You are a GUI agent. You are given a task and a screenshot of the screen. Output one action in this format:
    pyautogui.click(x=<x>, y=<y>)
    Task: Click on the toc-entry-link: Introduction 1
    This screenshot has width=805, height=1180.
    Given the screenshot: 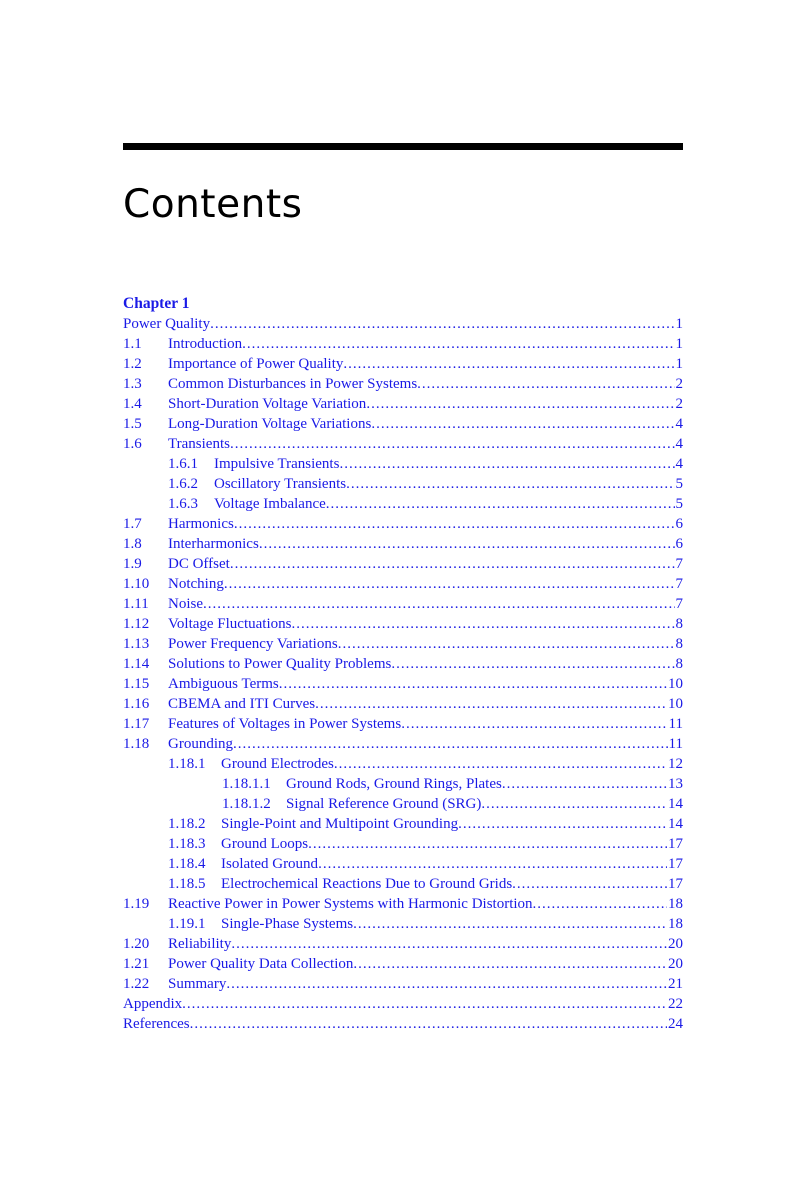 What is the action you would take?
    pyautogui.click(x=425, y=344)
    